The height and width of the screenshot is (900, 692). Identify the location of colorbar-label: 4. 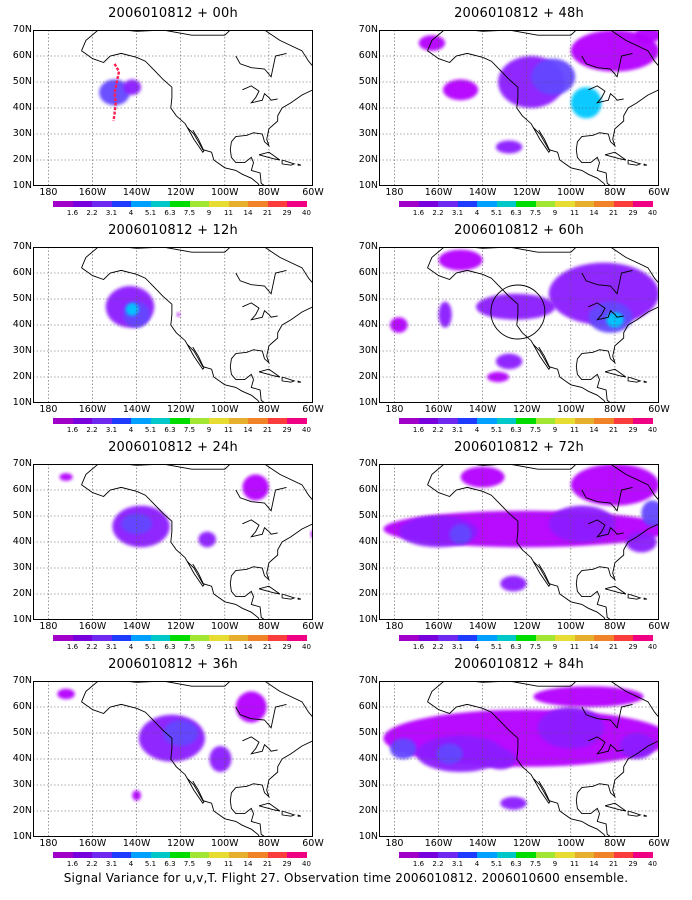
(131, 213).